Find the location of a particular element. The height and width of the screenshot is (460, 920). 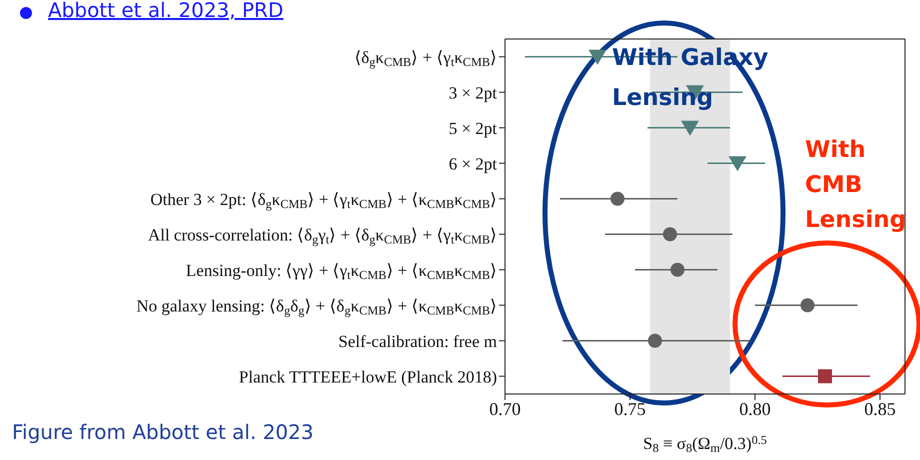

x-tick-label: 0.80 is located at coordinates (755, 408).